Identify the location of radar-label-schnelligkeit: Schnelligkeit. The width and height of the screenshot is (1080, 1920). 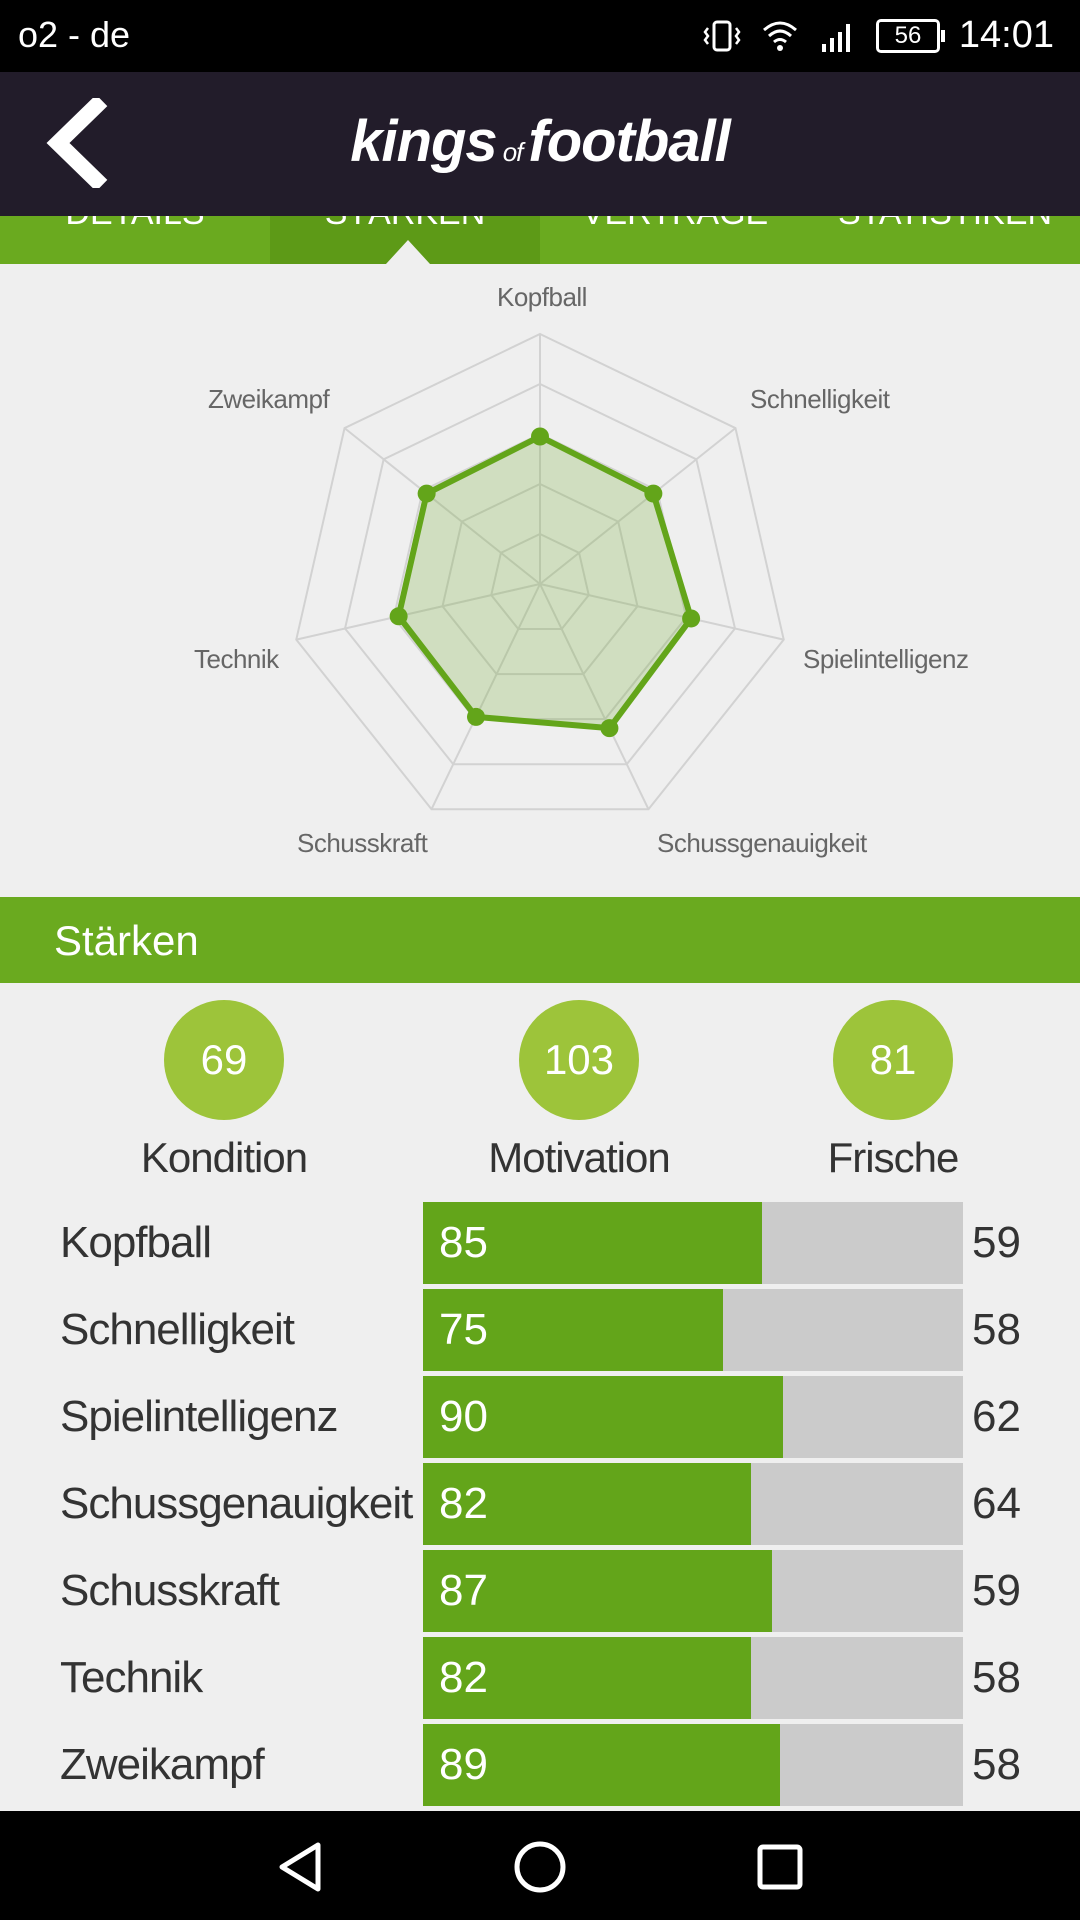
(820, 399).